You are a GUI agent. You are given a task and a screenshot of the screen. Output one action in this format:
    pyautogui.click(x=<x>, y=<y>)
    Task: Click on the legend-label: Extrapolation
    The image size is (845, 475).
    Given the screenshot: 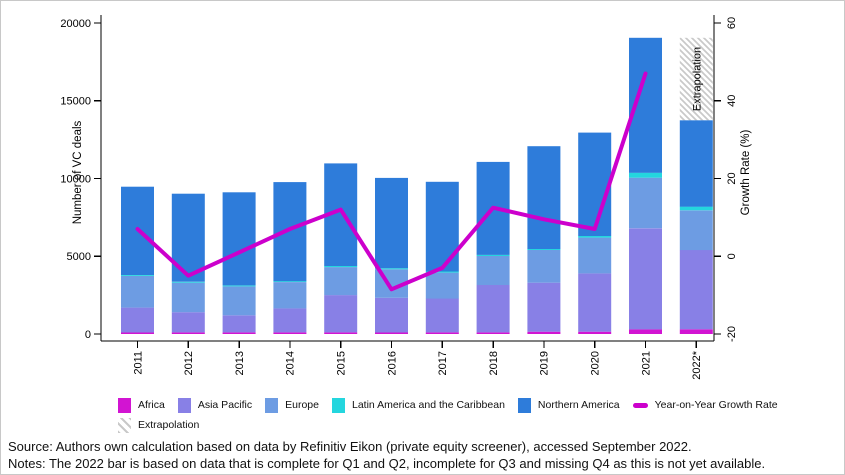 What is the action you would take?
    pyautogui.click(x=169, y=425)
    